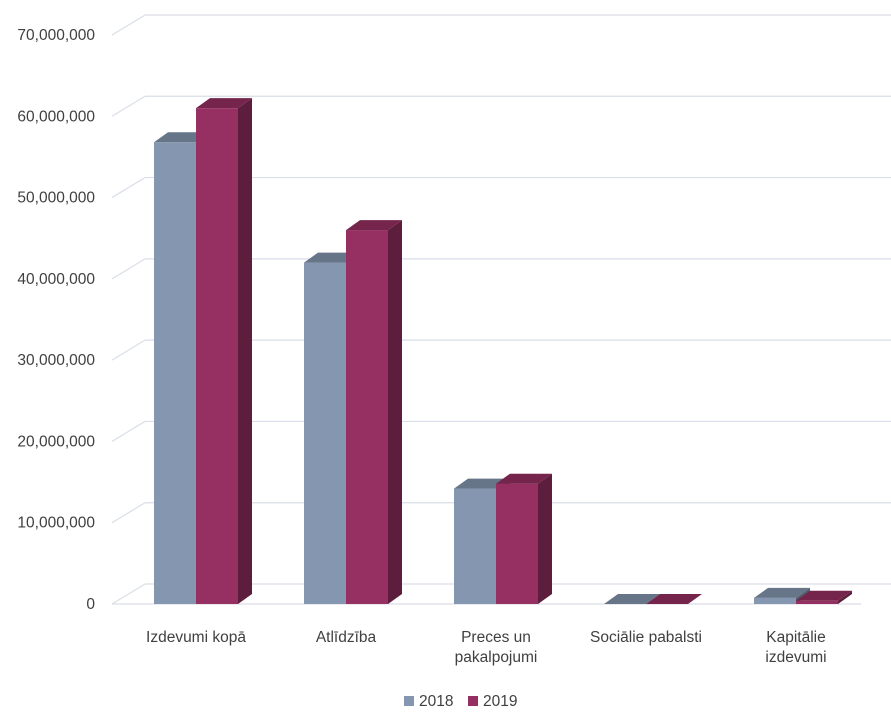 The width and height of the screenshot is (891, 716). What do you see at coordinates (56, 360) in the screenshot?
I see `y-tick-label: 30,000,000` at bounding box center [56, 360].